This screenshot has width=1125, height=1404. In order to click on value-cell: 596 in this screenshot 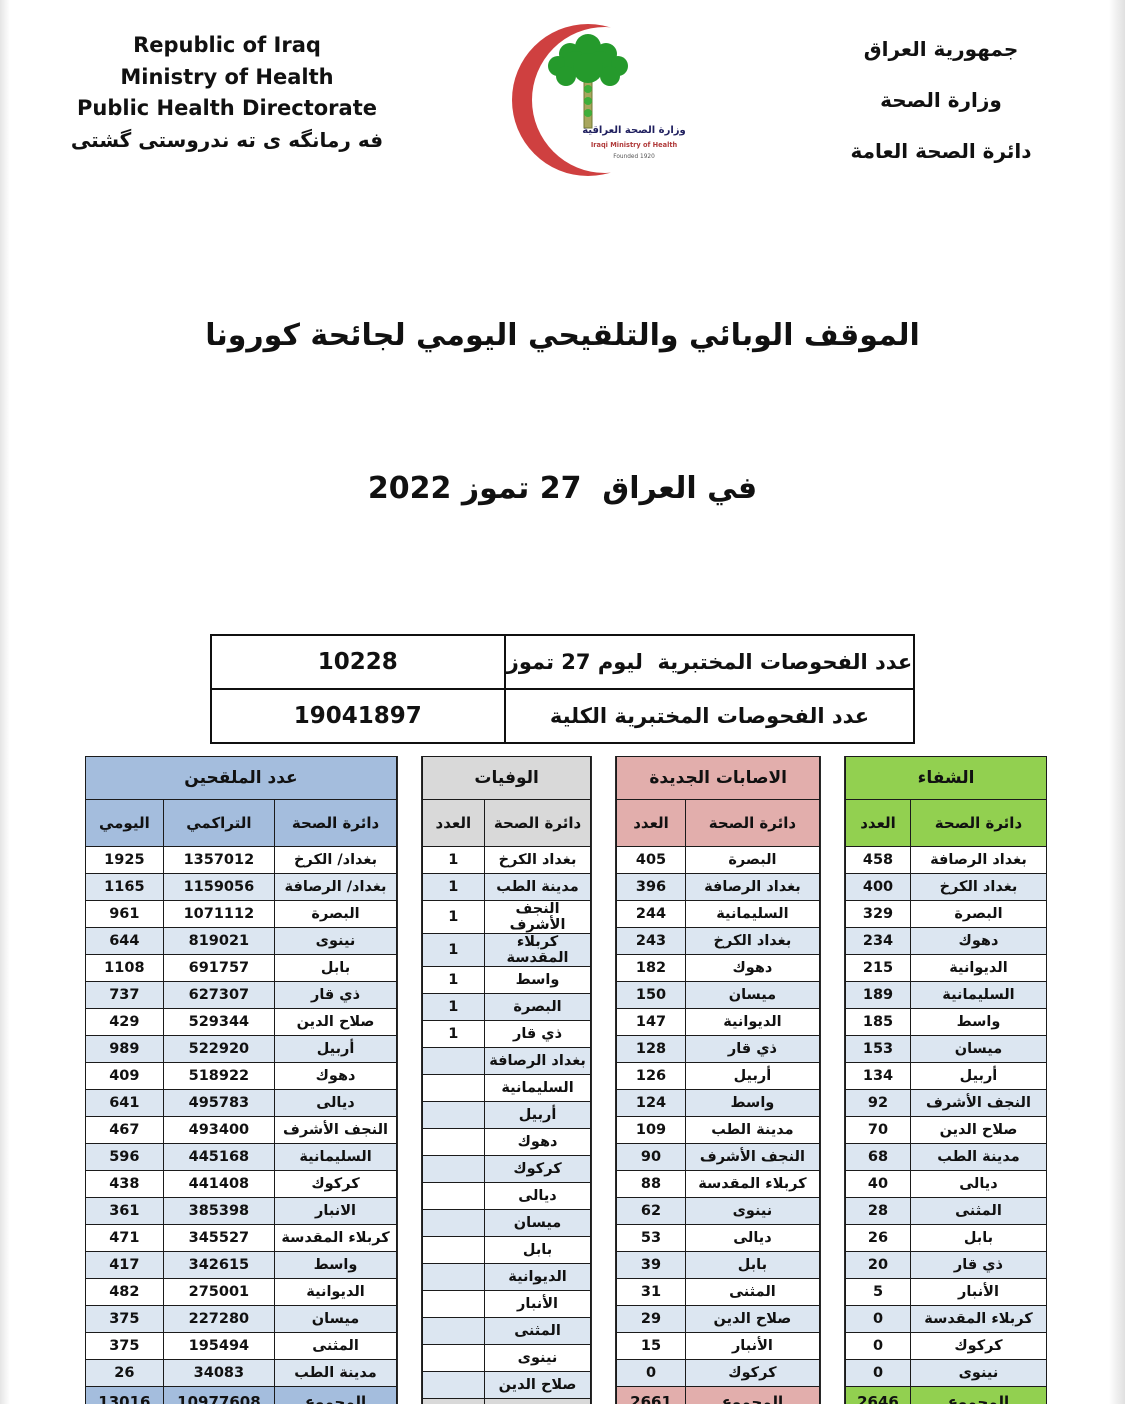, I will do `click(124, 1157)`.